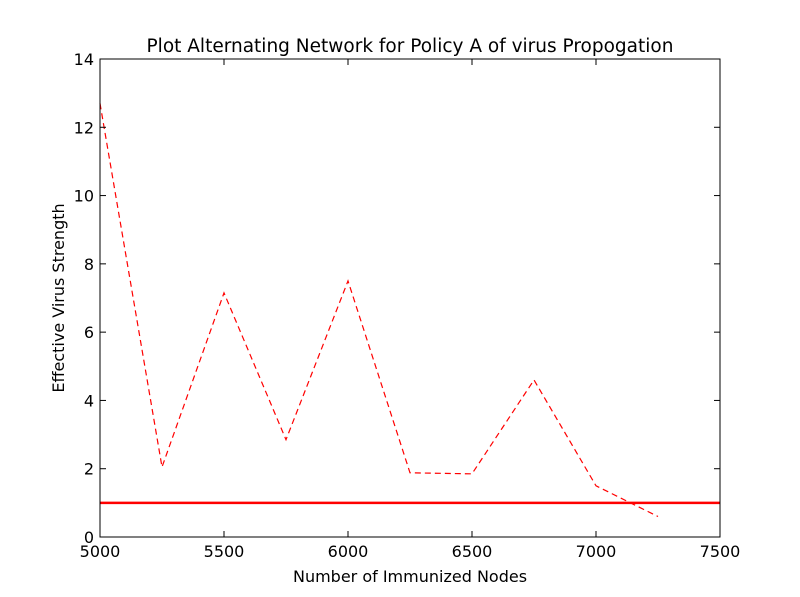 Image resolution: width=800 pixels, height=597 pixels. I want to click on y-tick-label: 8, so click(89, 264).